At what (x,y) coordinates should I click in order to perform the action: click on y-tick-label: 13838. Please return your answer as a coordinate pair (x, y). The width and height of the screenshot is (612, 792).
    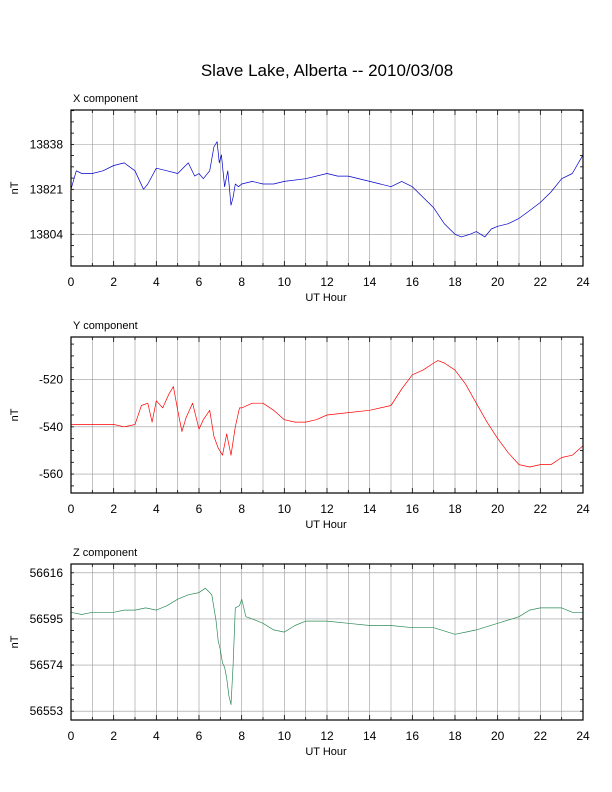
    Looking at the image, I should click on (47, 144).